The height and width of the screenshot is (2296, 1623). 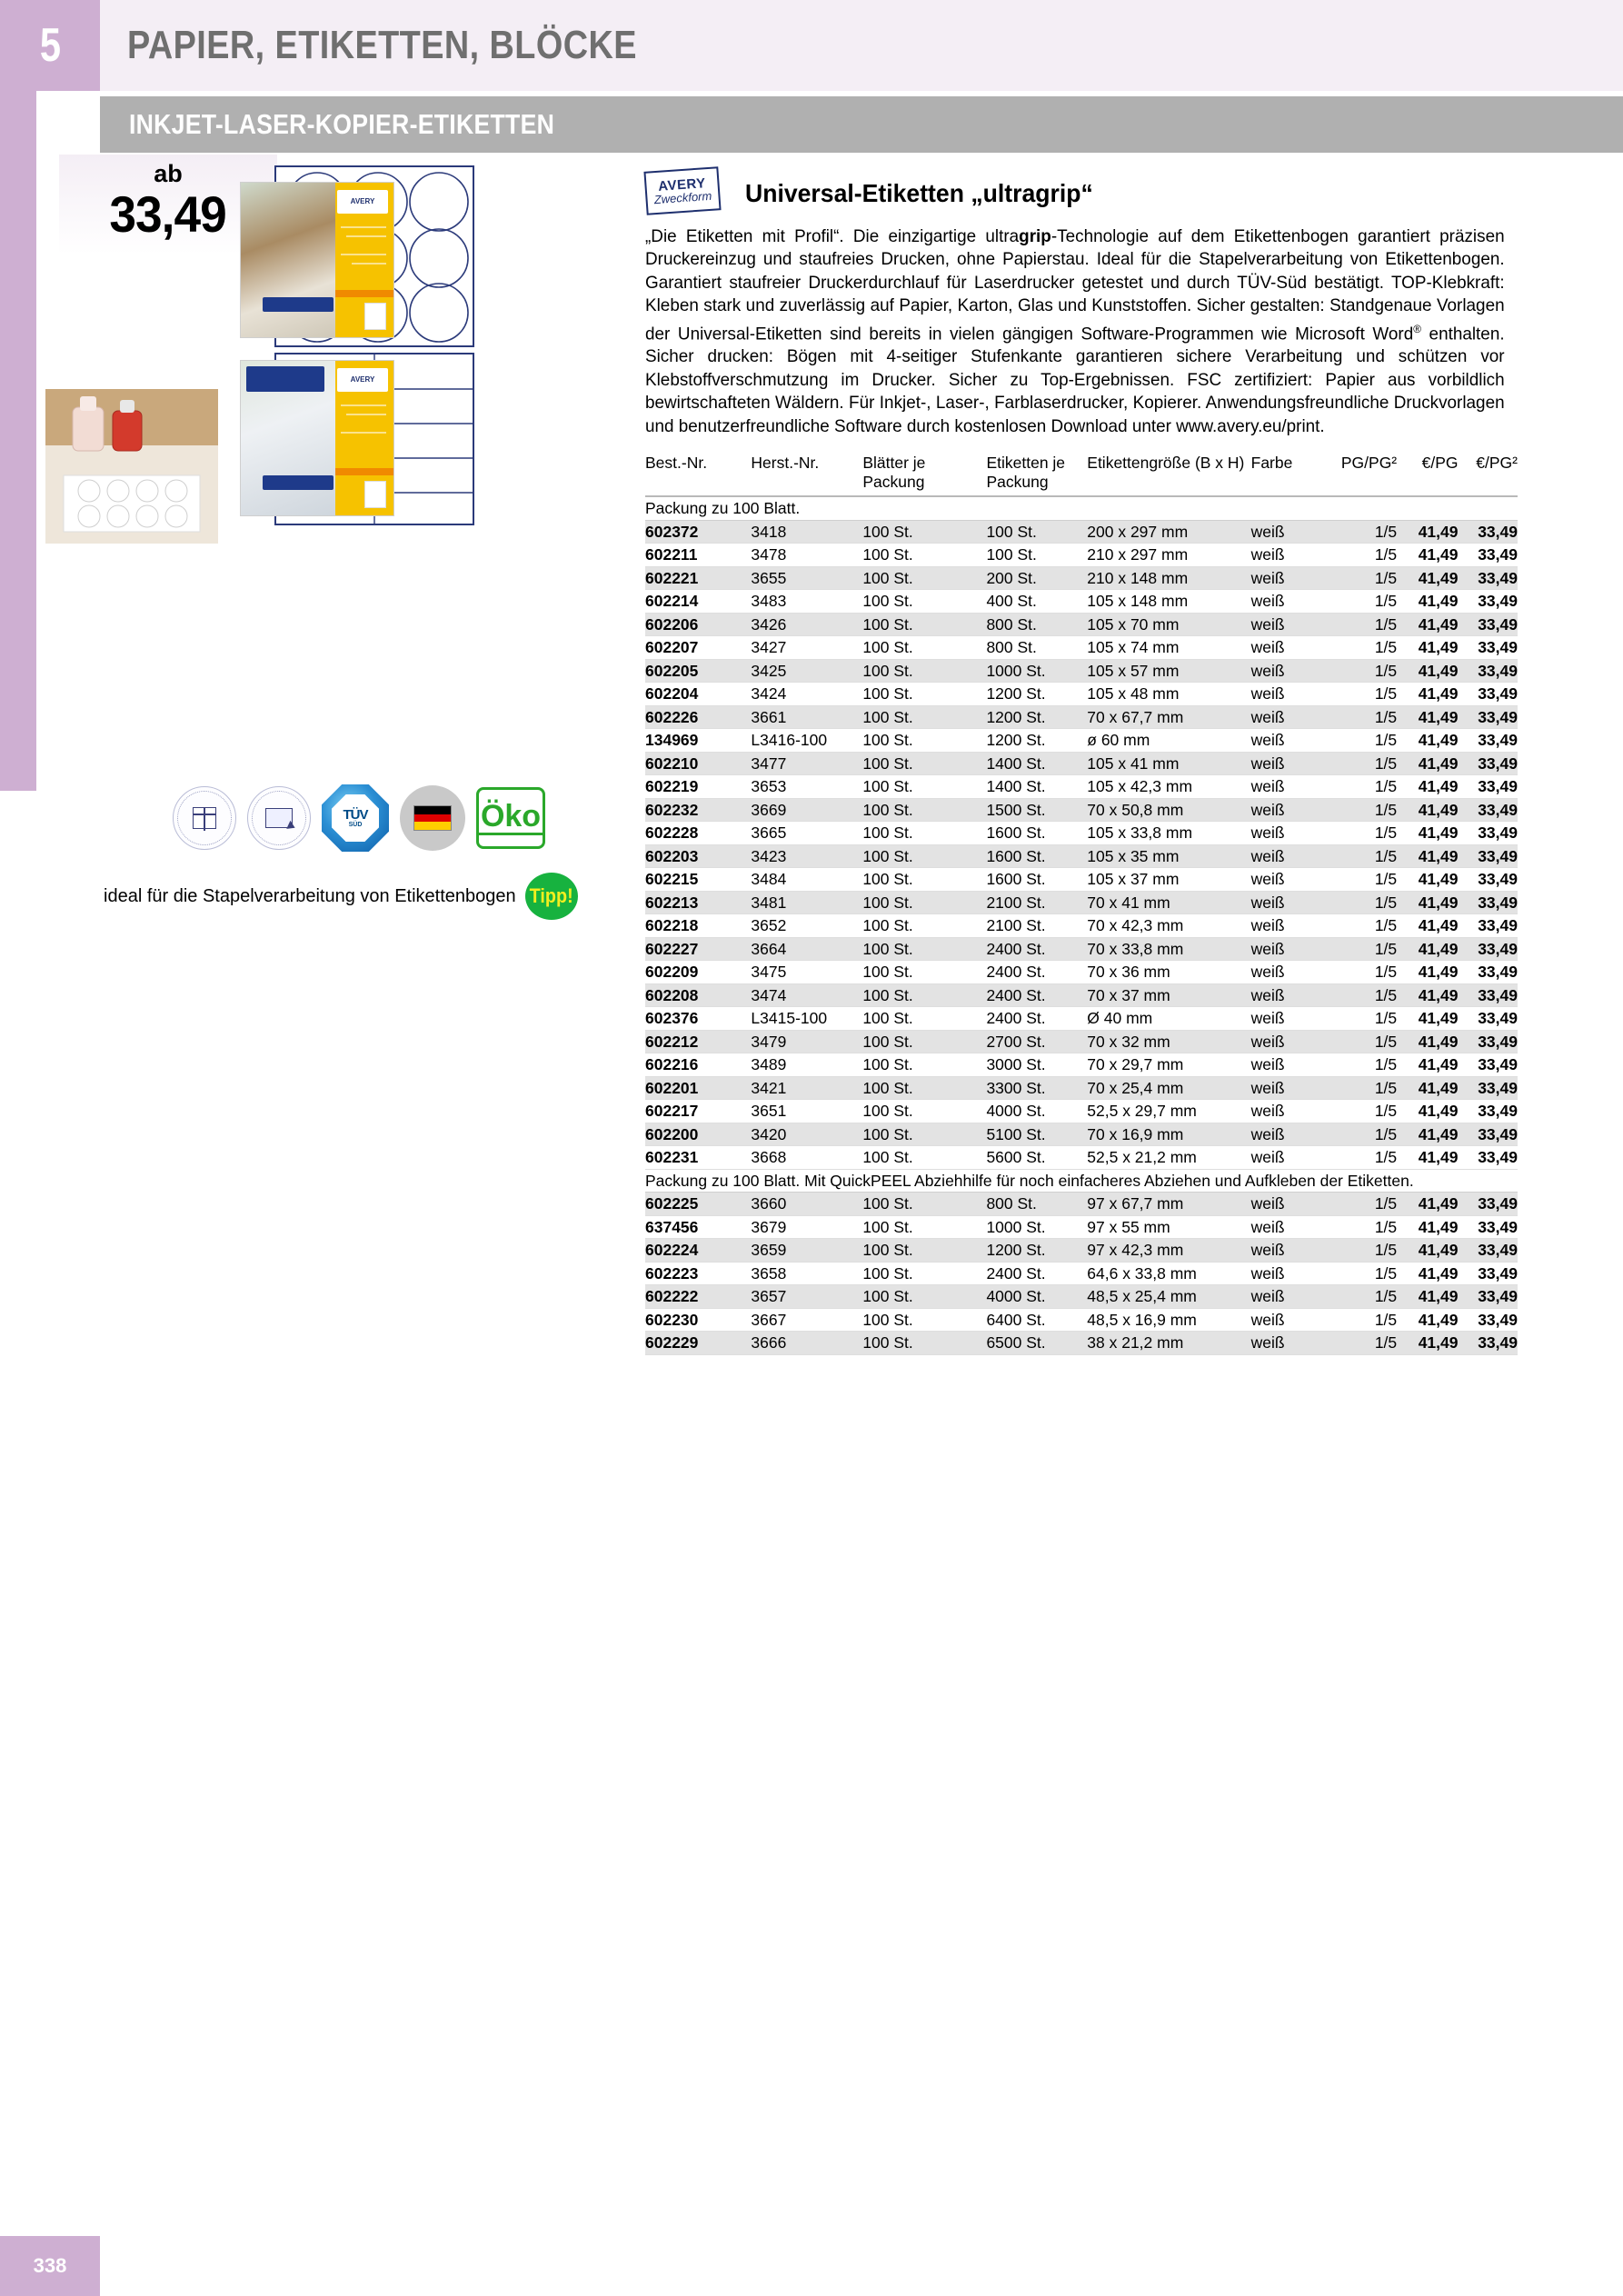 What do you see at coordinates (1138, 554) in the screenshot?
I see `cell-label-size: 210 x 297 mm` at bounding box center [1138, 554].